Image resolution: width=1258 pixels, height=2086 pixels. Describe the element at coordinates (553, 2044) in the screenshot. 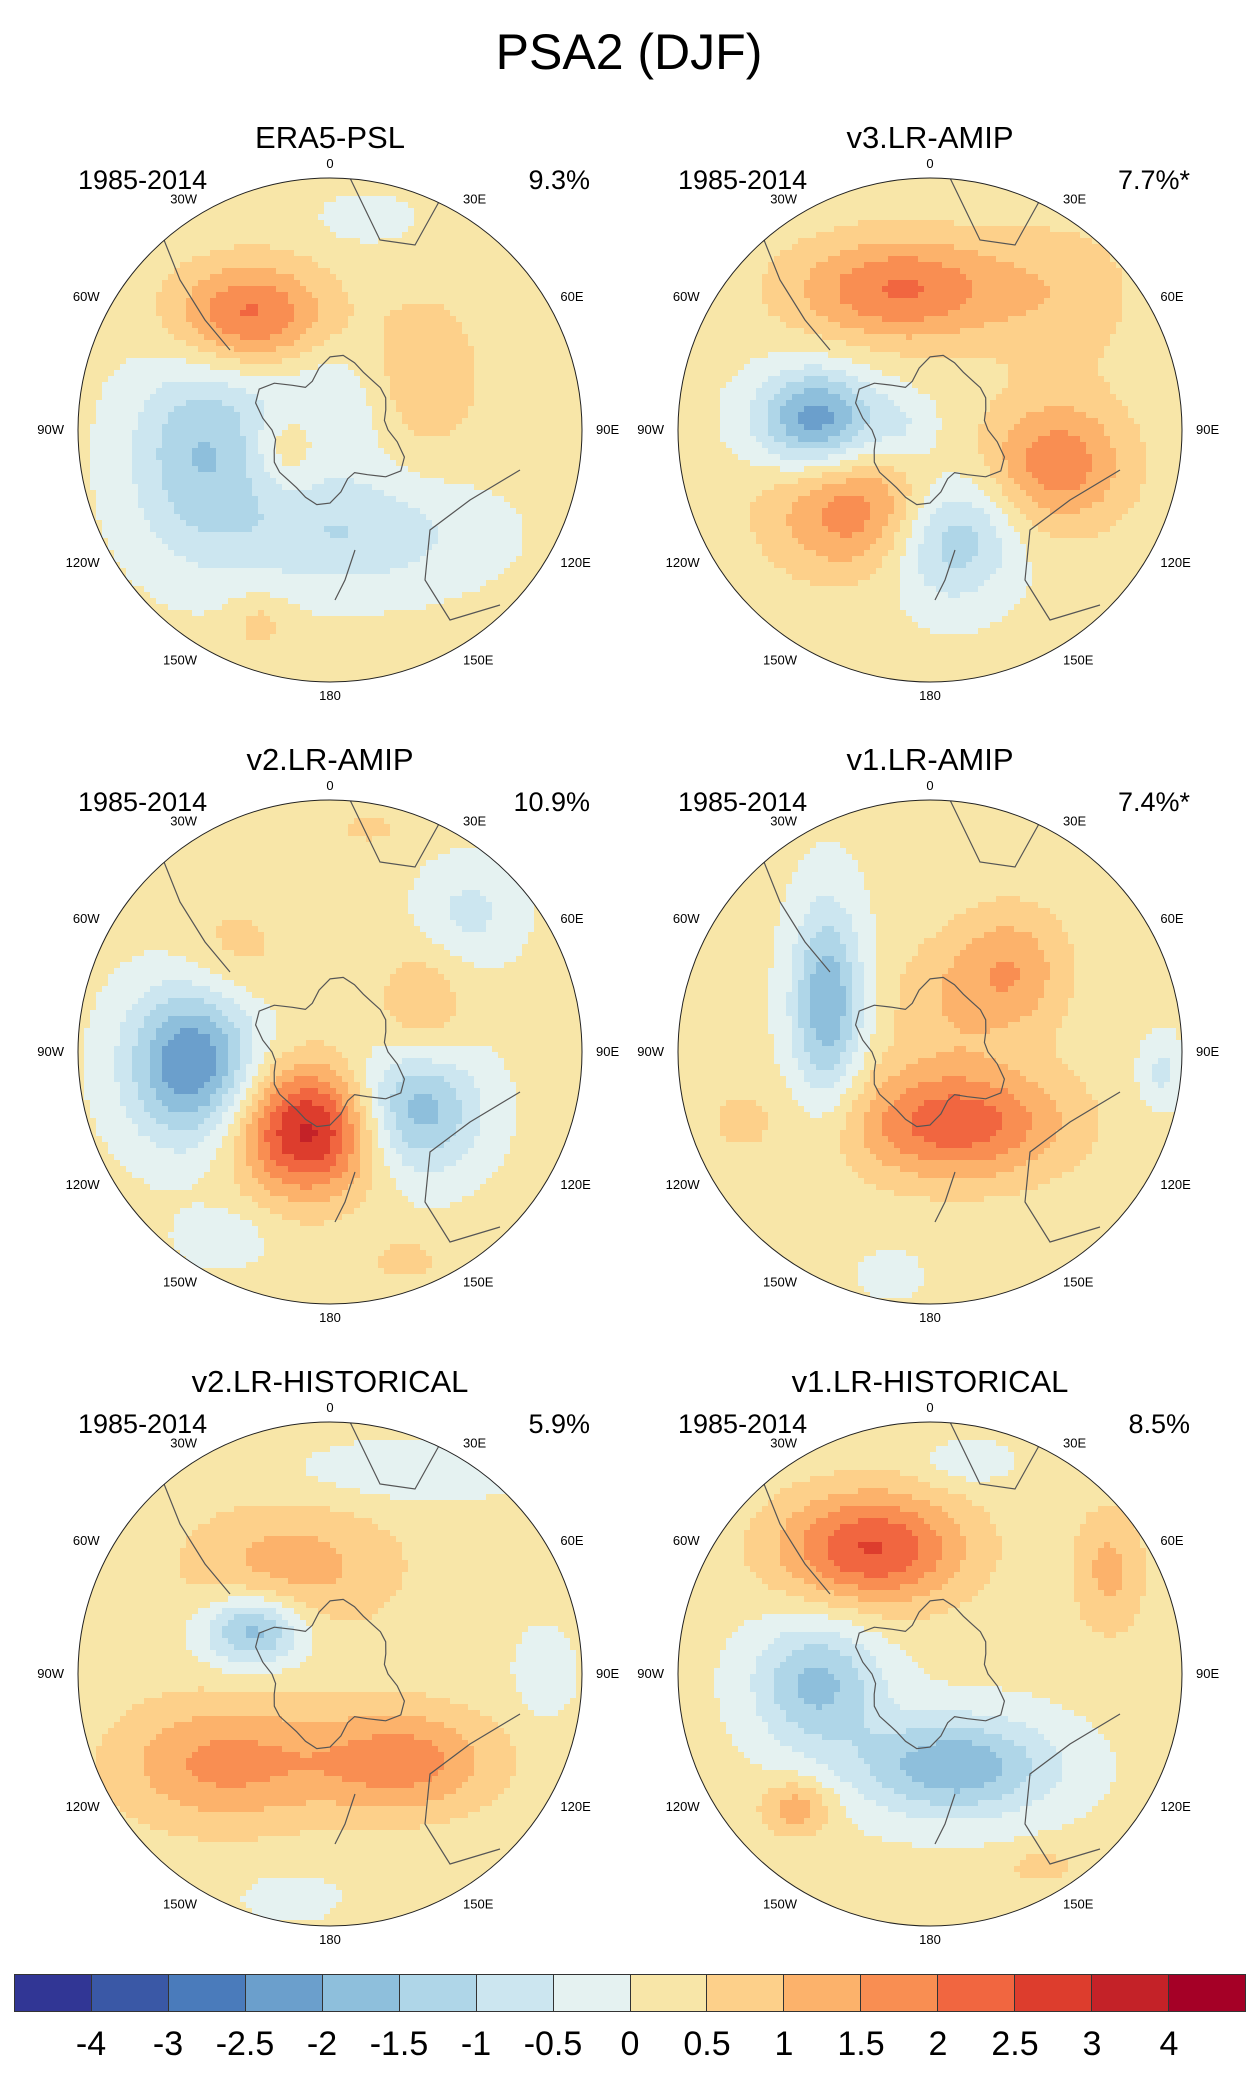

I see `colorbar-tick-label: -0.5` at that location.